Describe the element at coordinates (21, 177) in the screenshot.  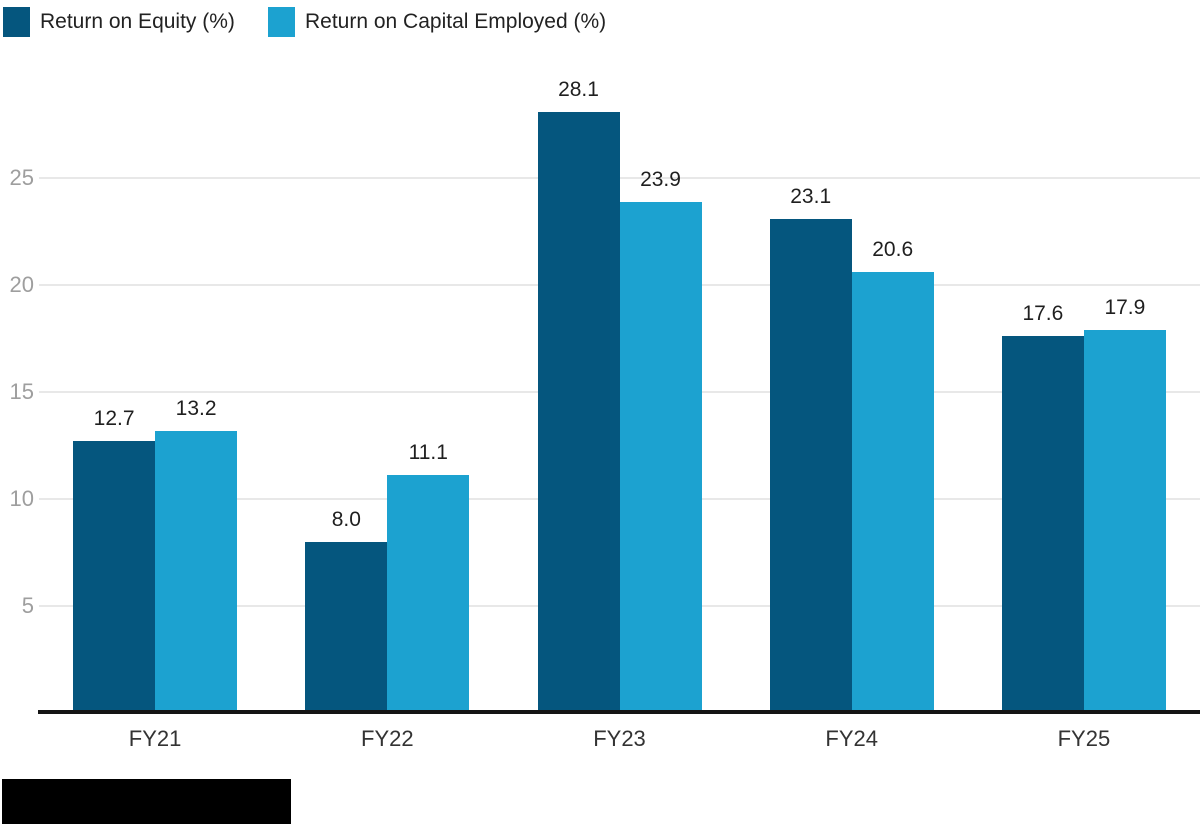
I see `y-axis-tick-label-25: 25` at that location.